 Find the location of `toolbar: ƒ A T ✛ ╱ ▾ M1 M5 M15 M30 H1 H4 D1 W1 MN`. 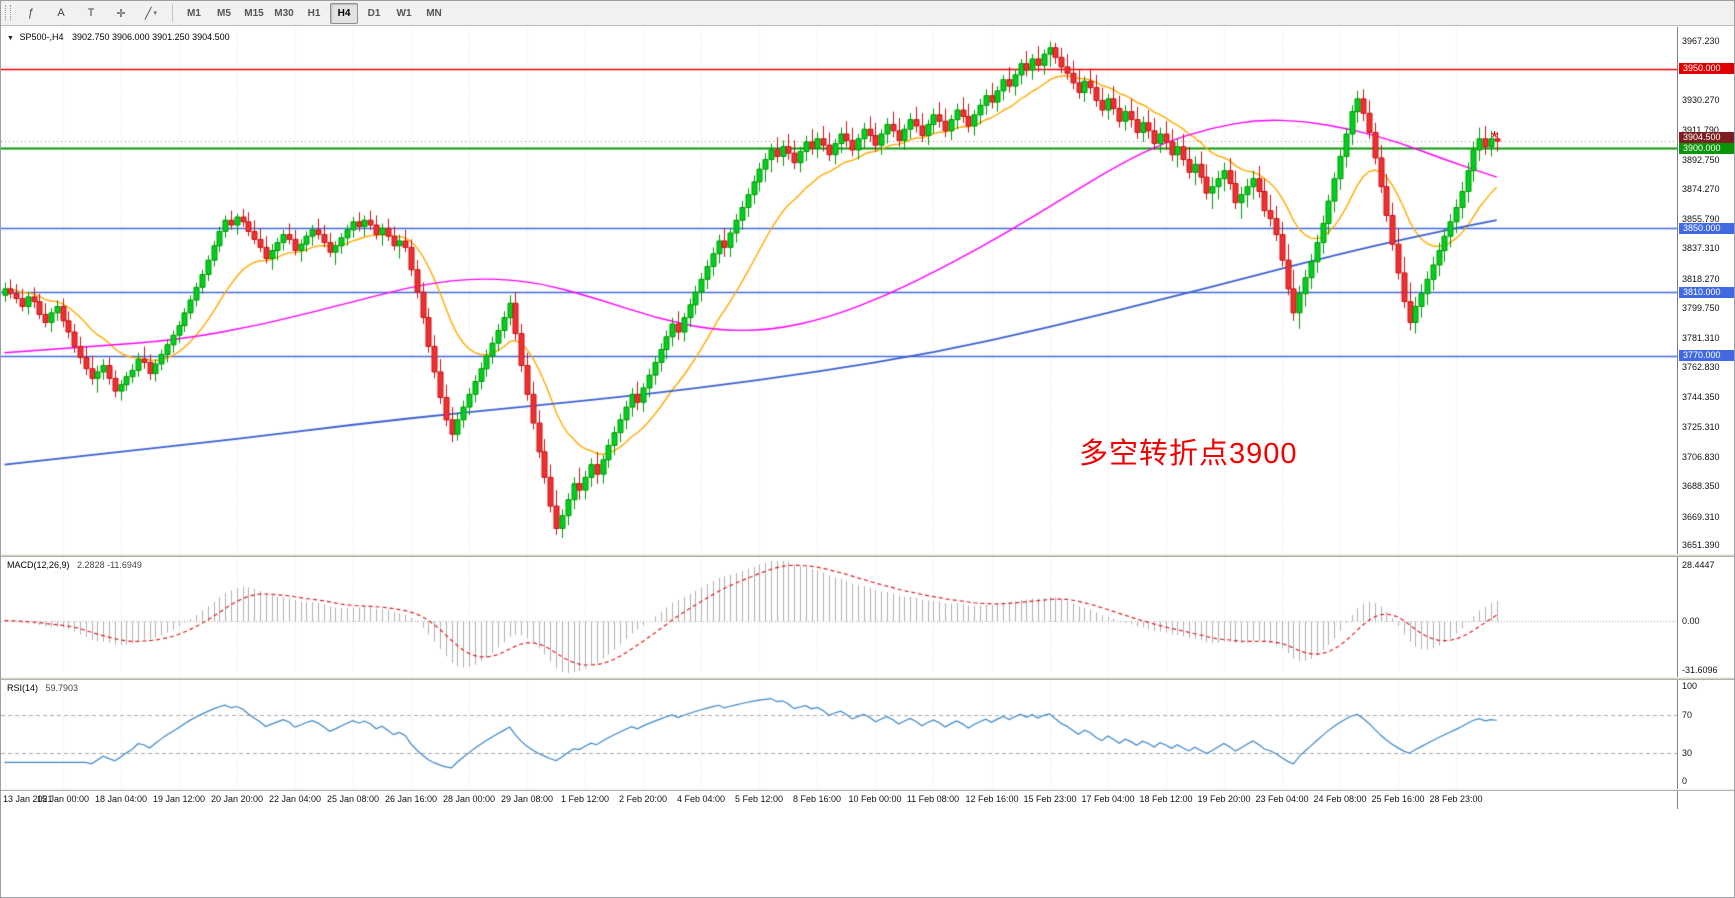

toolbar: ƒ A T ✛ ╱ ▾ M1 M5 M15 M30 H1 H4 D1 W1 MN is located at coordinates (867, 13).